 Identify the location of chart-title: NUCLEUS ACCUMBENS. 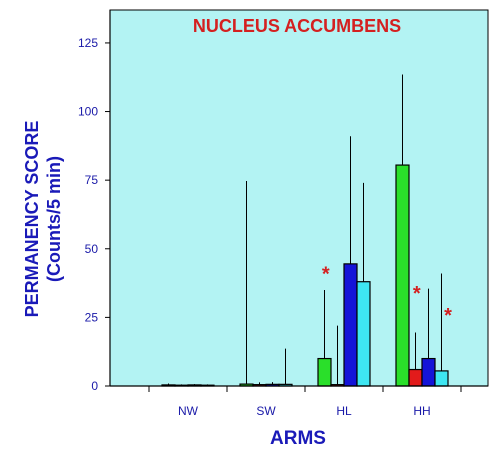
(297, 26).